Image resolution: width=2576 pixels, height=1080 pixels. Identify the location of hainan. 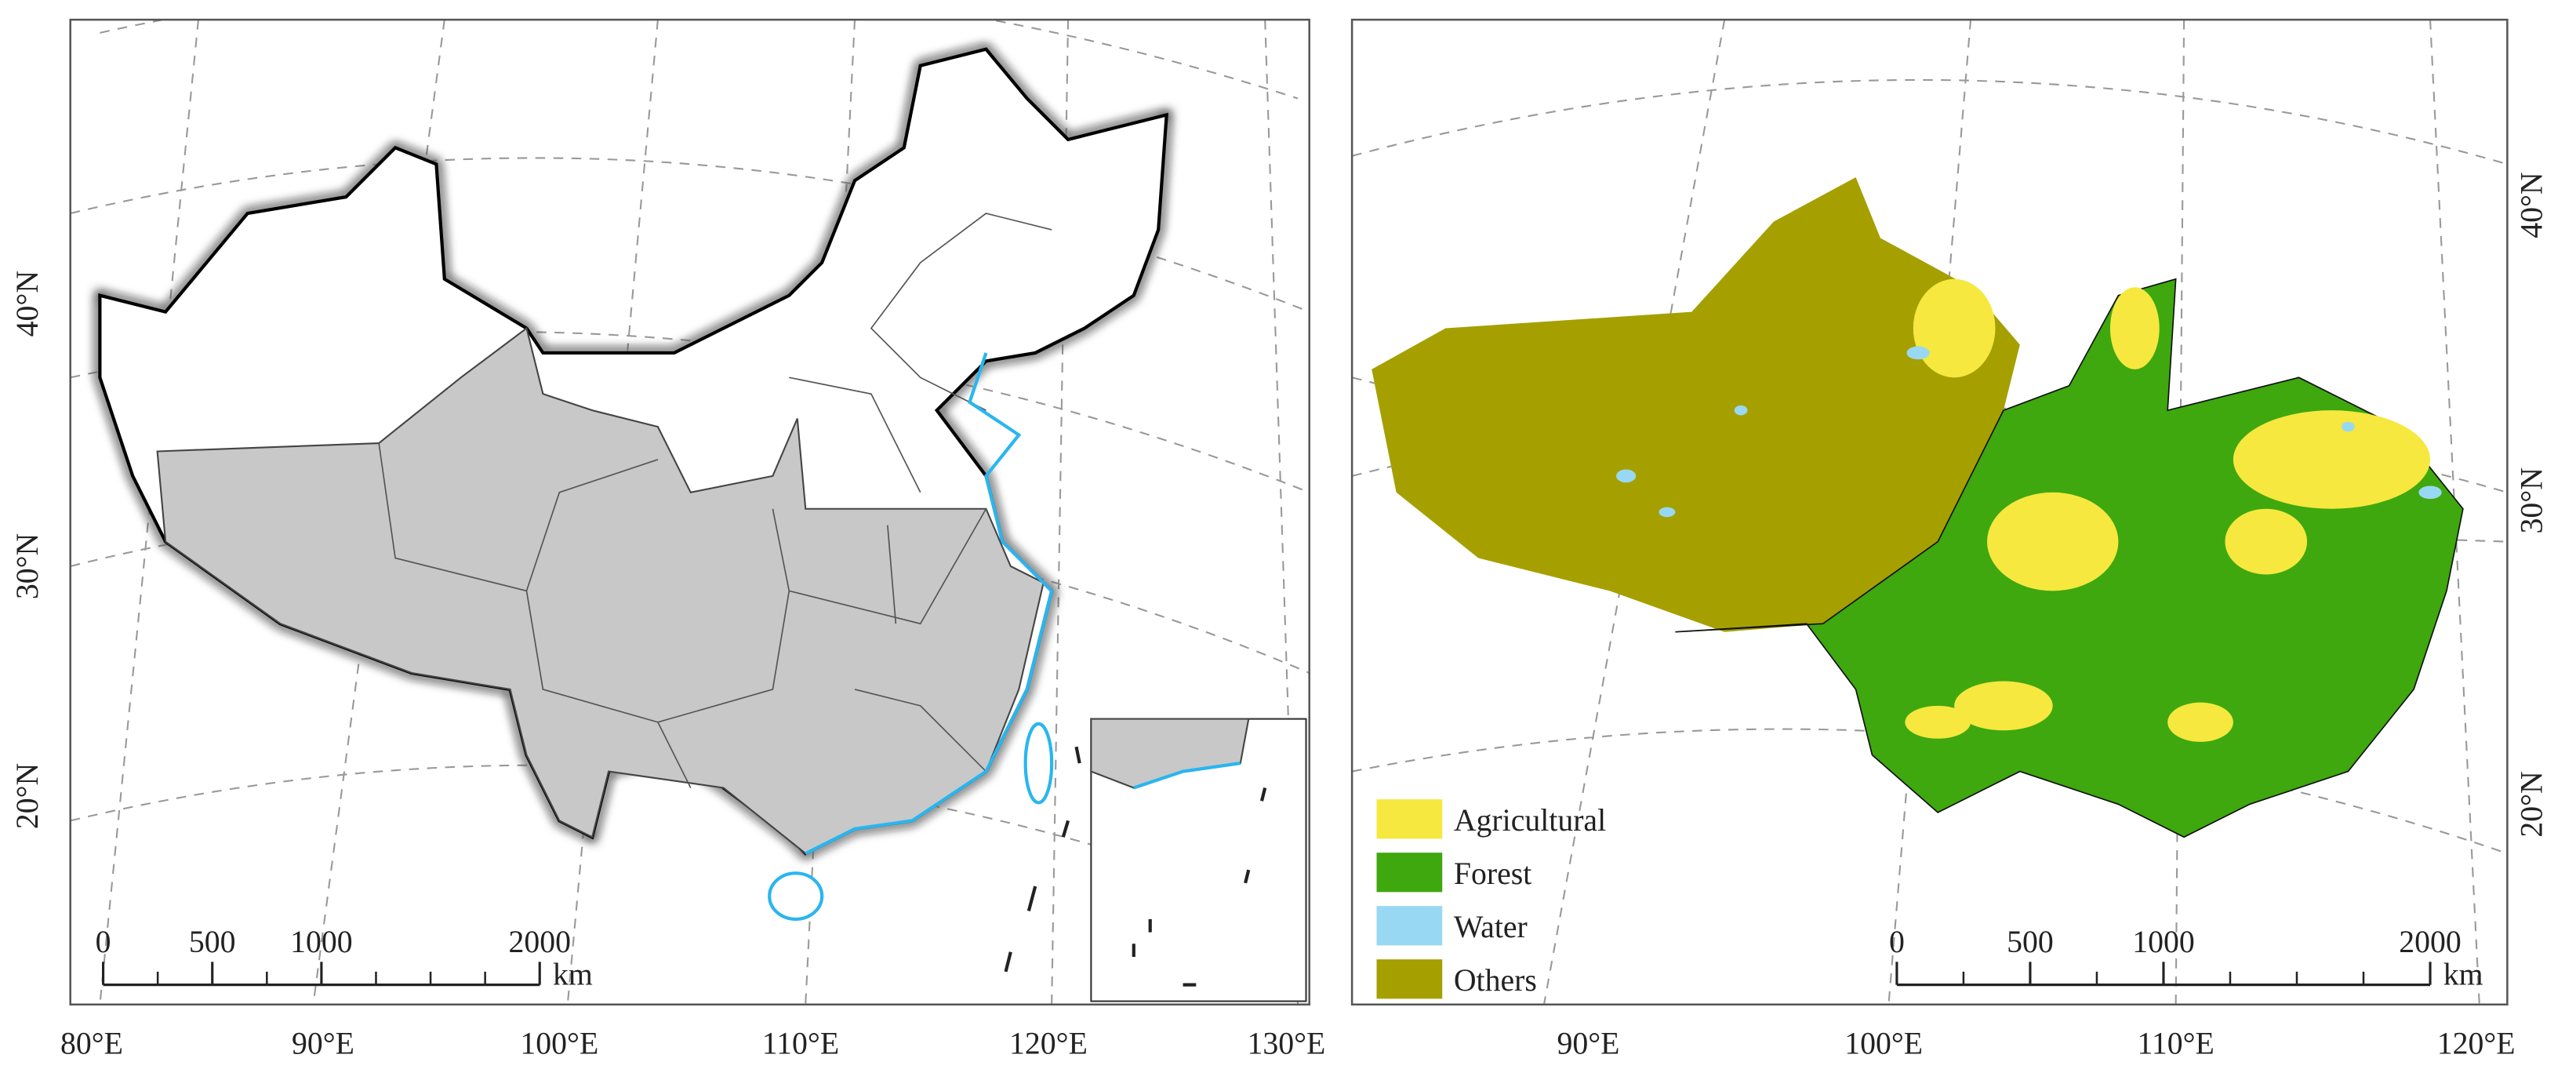
(796, 896).